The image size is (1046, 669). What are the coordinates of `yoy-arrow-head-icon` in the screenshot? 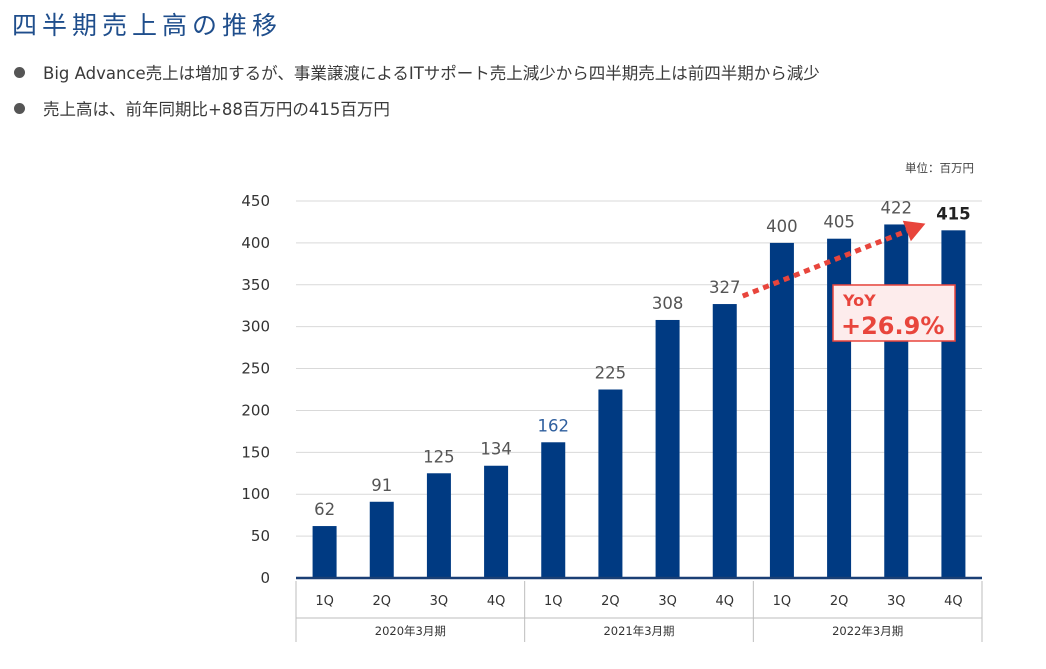 It's located at (914, 231).